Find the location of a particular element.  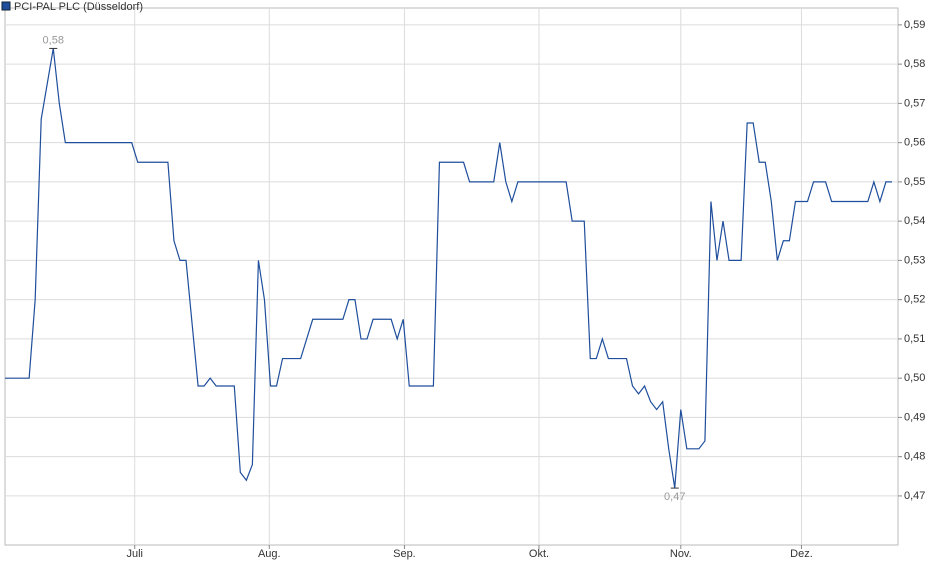

y-tick-label: 0,54 is located at coordinates (914, 221).